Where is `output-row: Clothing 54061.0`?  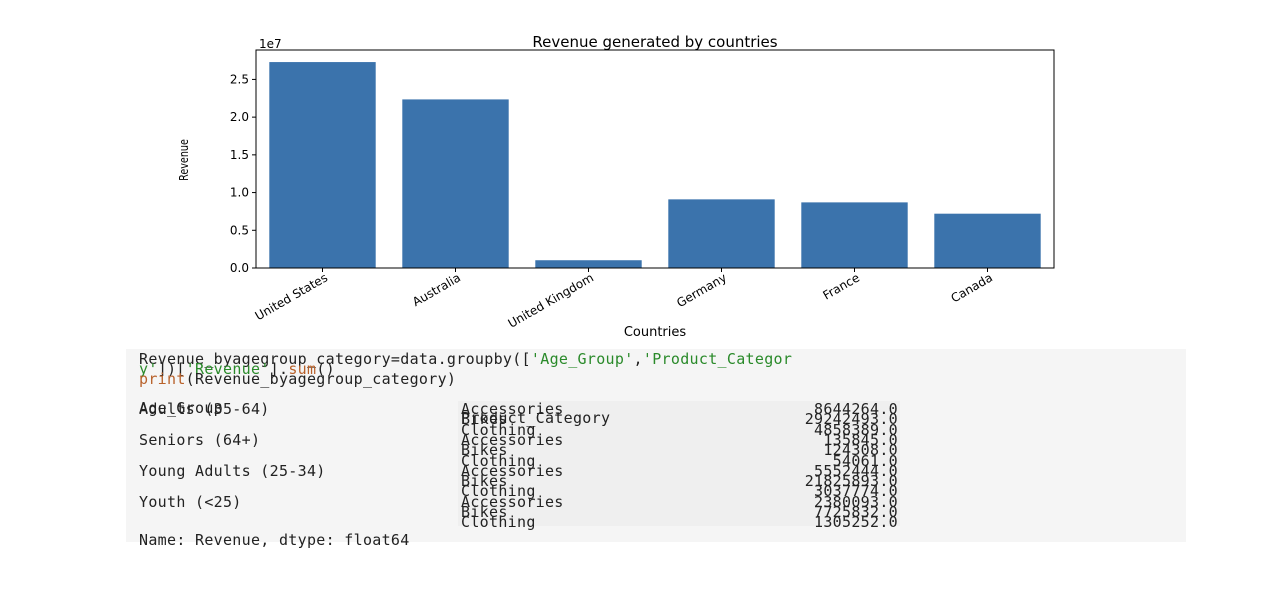
output-row: Clothing 54061.0 is located at coordinates (656, 460).